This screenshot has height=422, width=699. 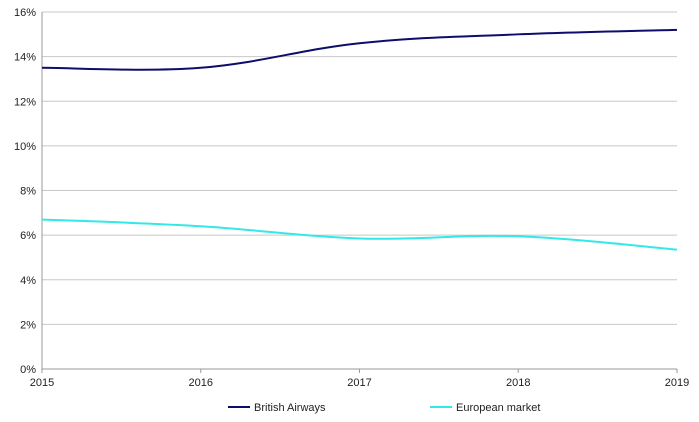 I want to click on y-axis: 0% 2% 4% 6% 8% 10% 12% 14% 16%, so click(x=28, y=191).